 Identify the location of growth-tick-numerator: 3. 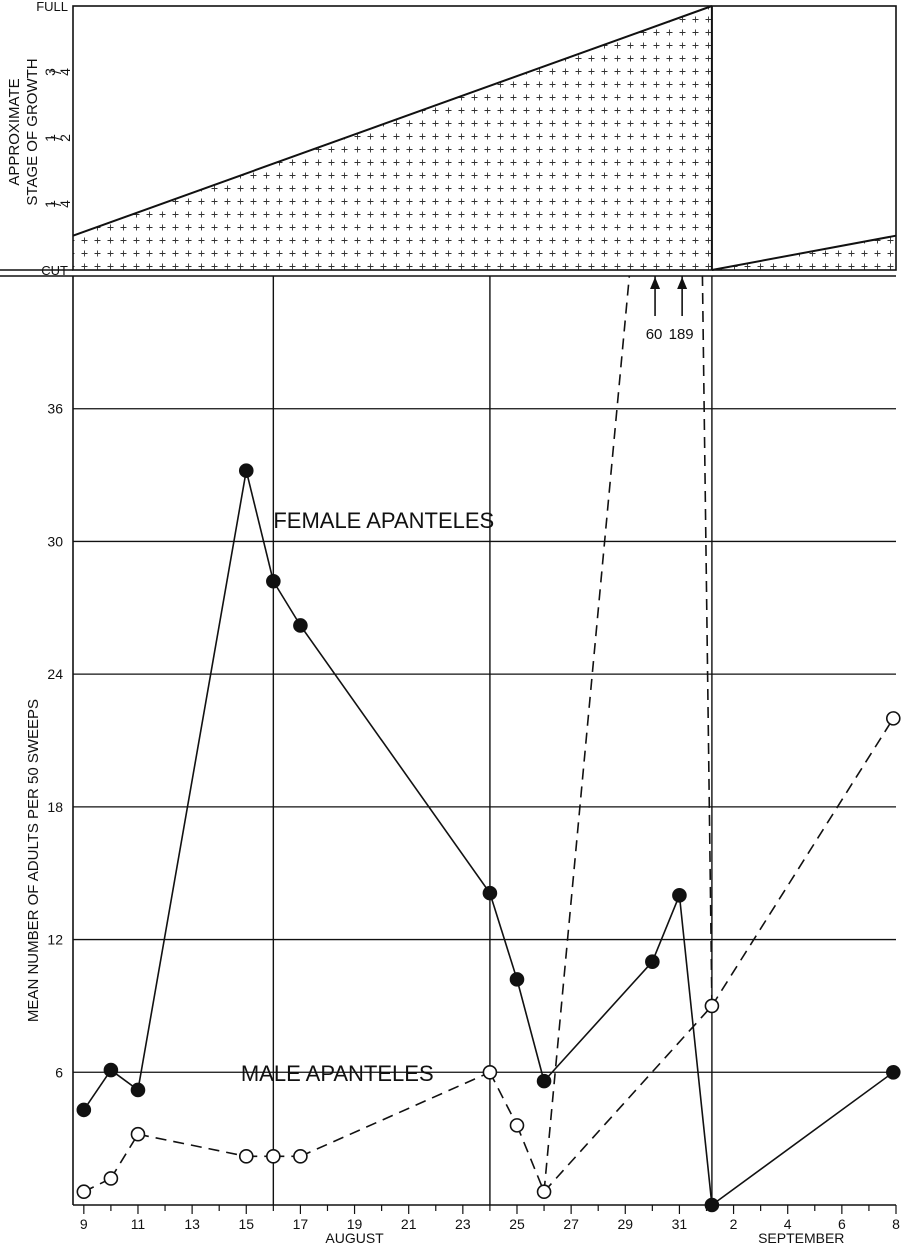
(50, 72).